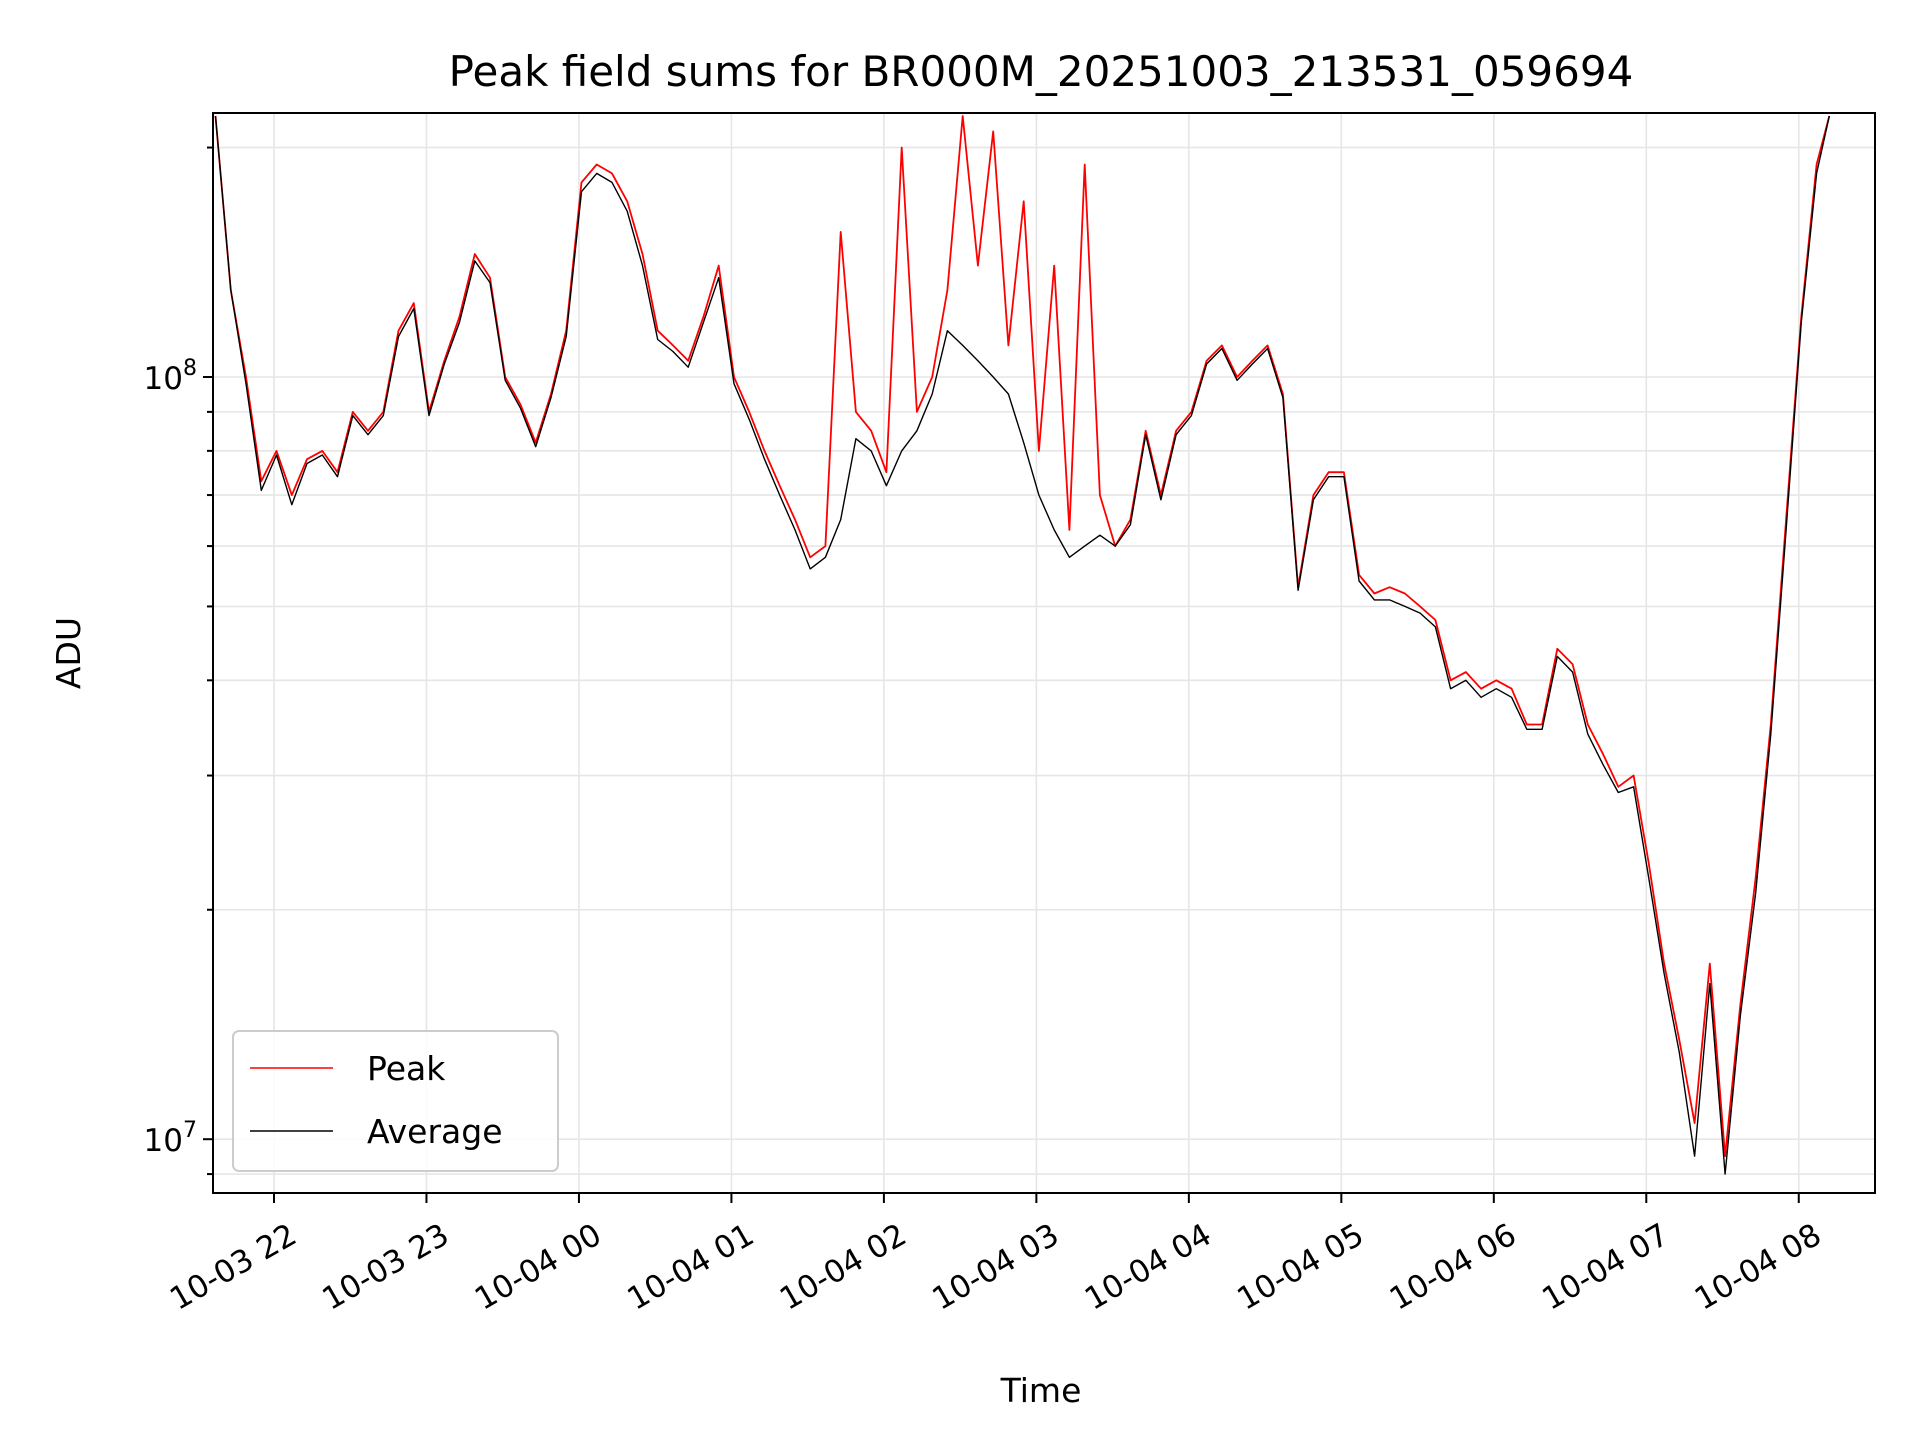 The height and width of the screenshot is (1440, 1920). What do you see at coordinates (1758, 1267) in the screenshot?
I see `x-tick-label: 10-04 08` at bounding box center [1758, 1267].